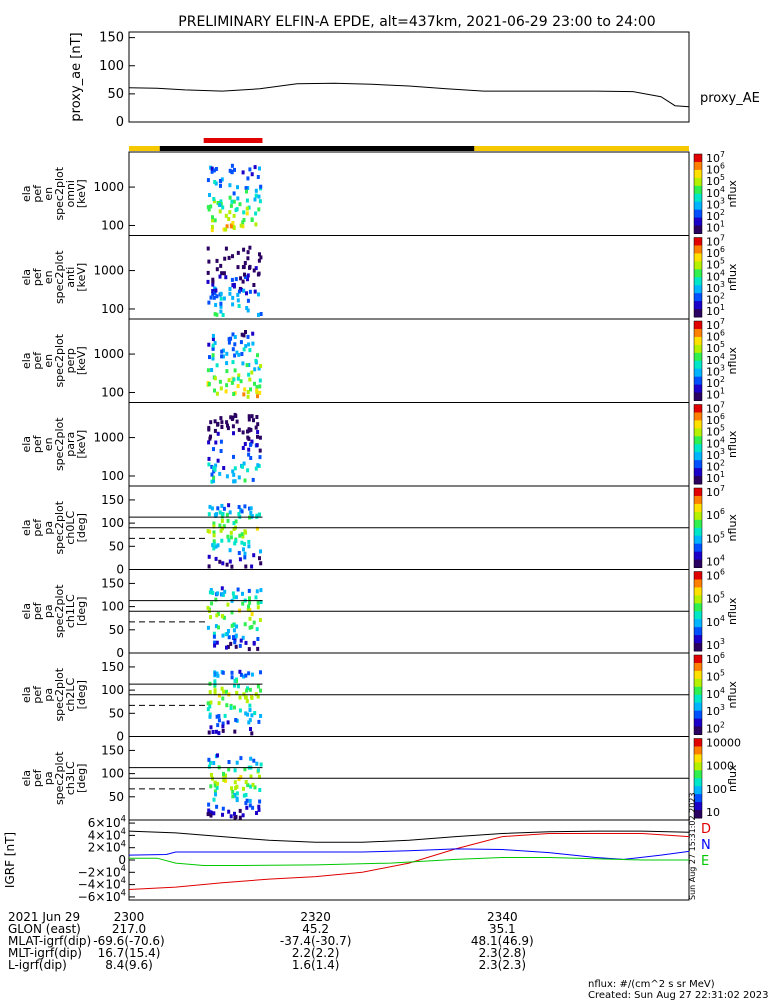  Describe the element at coordinates (715, 575) in the screenshot. I see `colorbar-tick-label: 10⁶` at that location.